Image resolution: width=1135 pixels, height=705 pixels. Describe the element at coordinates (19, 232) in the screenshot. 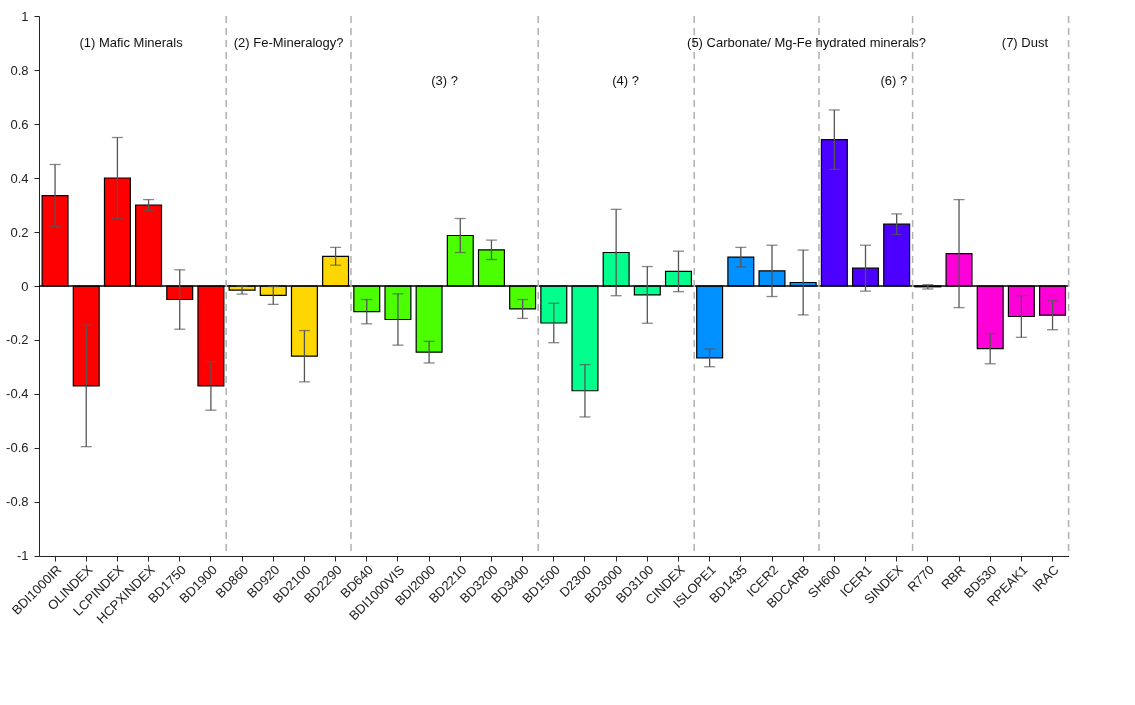

I see `y-tick-label: 0.2` at that location.